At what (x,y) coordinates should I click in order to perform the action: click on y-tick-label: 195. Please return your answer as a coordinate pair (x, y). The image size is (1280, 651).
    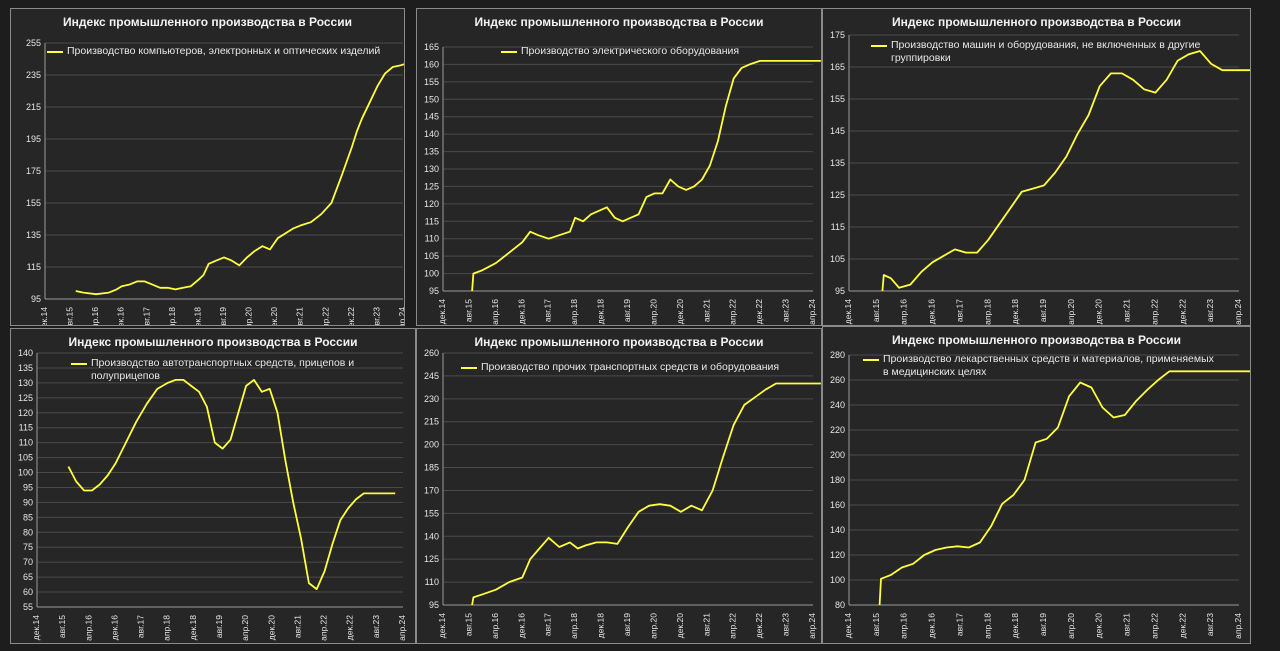
    Looking at the image, I should click on (33, 139).